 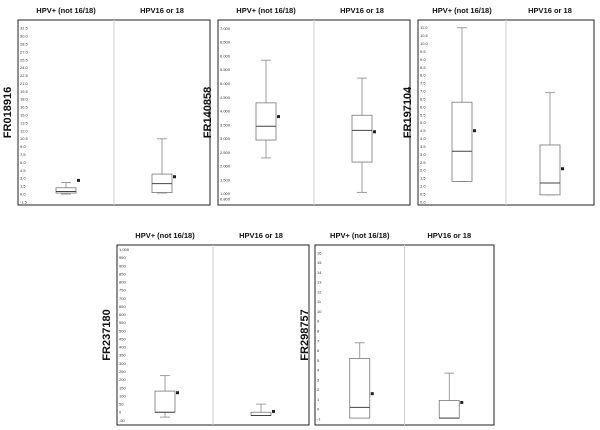 What do you see at coordinates (225, 179) in the screenshot?
I see `y-tick-label: 1.500` at bounding box center [225, 179].